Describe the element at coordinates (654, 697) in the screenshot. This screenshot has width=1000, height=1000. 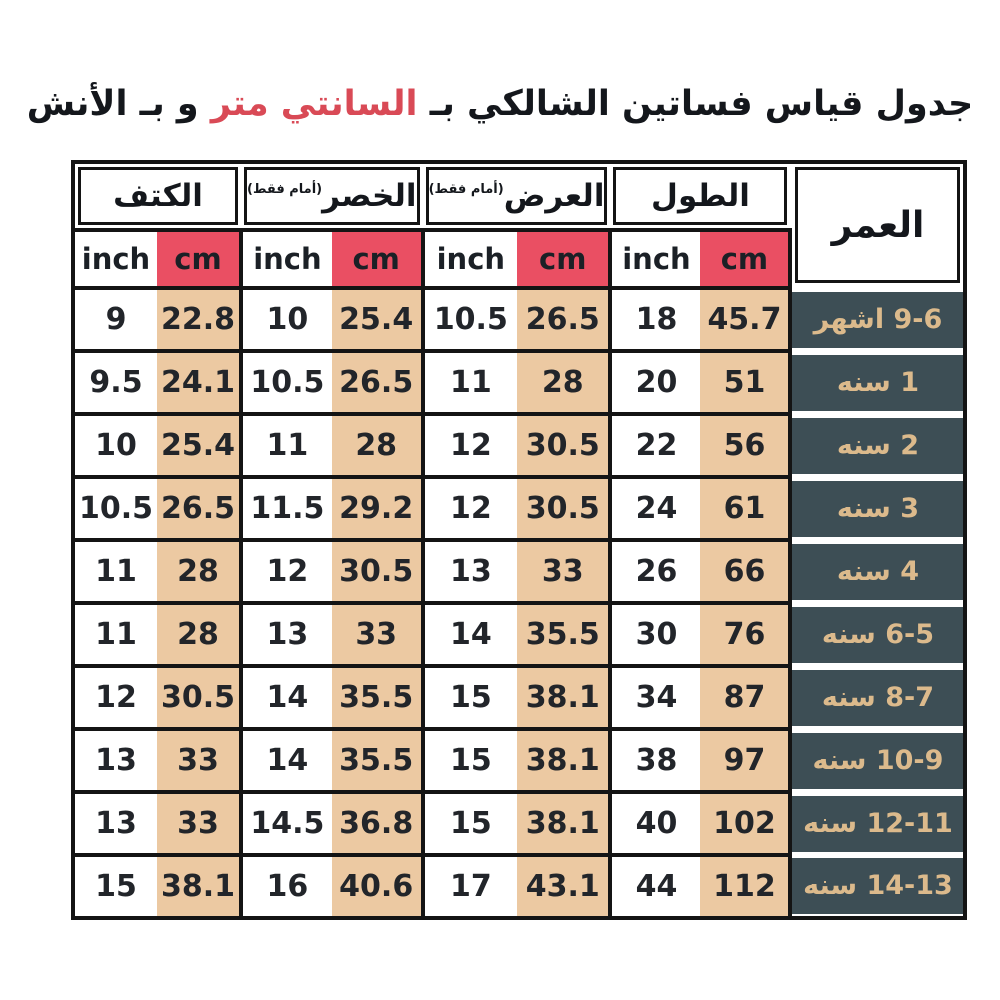
I see `length-inch-cell: 34` at that location.